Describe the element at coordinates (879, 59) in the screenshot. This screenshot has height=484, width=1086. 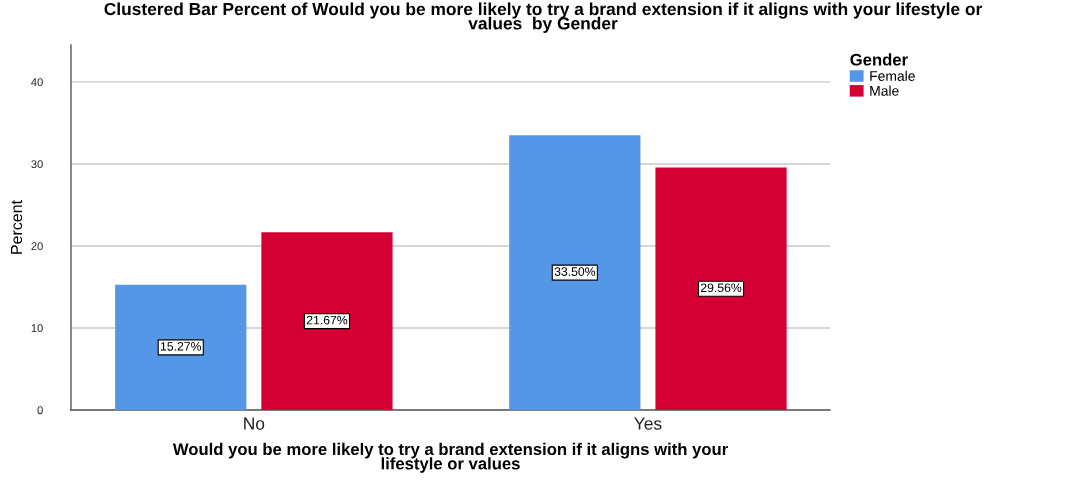
I see `legend-title: Gender` at that location.